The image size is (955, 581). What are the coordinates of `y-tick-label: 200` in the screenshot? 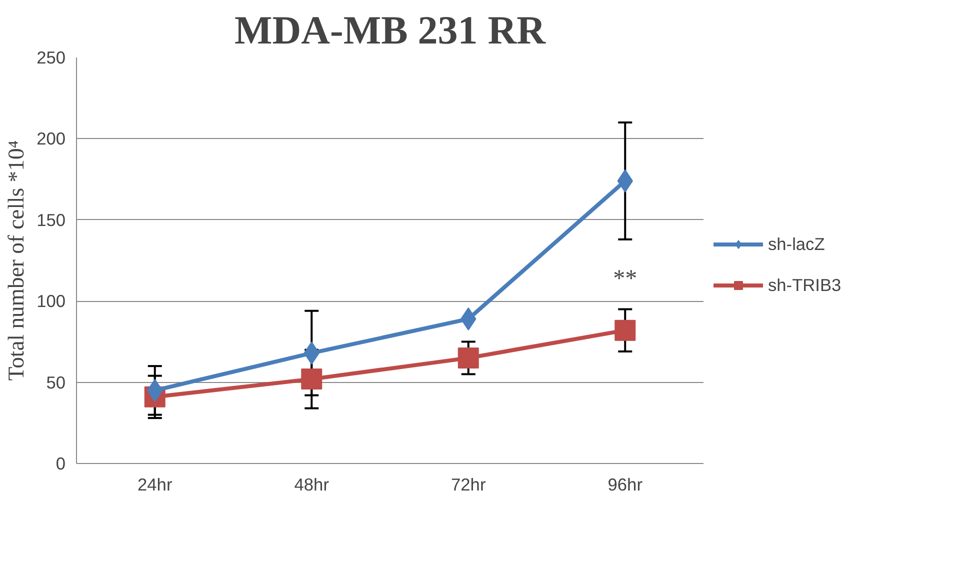 It's located at (51, 138).